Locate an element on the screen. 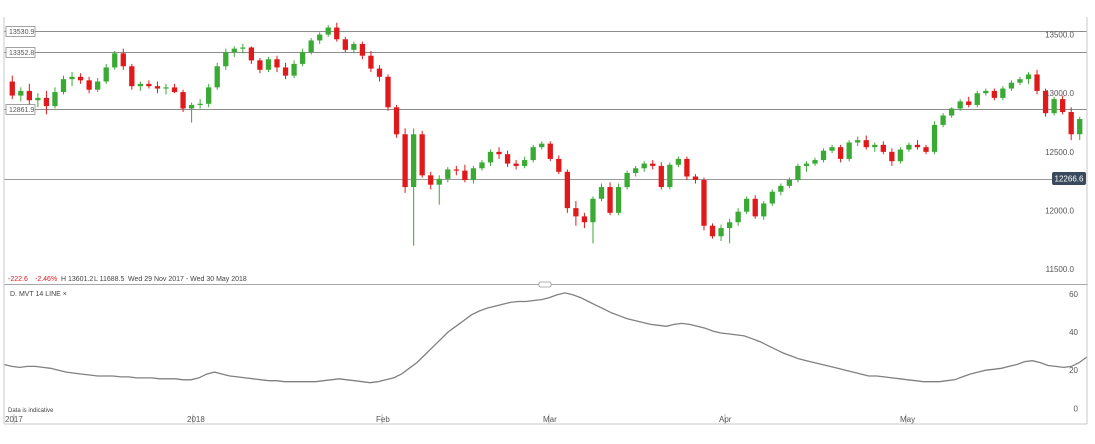 The image size is (1095, 444). pane-resize-handle is located at coordinates (545, 284).